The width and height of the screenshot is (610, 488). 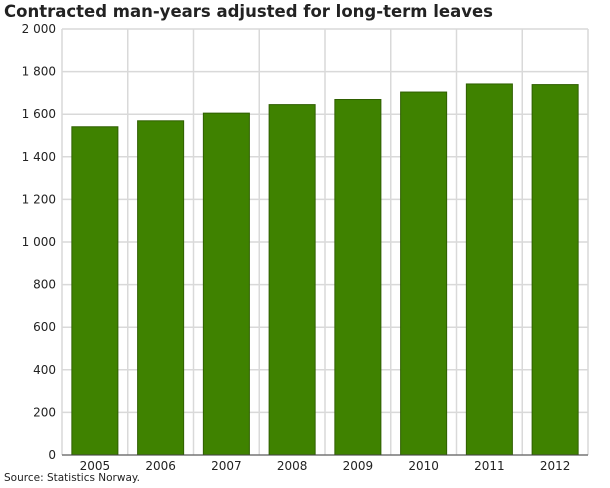 What do you see at coordinates (292, 280) in the screenshot?
I see `bar-2008` at bounding box center [292, 280].